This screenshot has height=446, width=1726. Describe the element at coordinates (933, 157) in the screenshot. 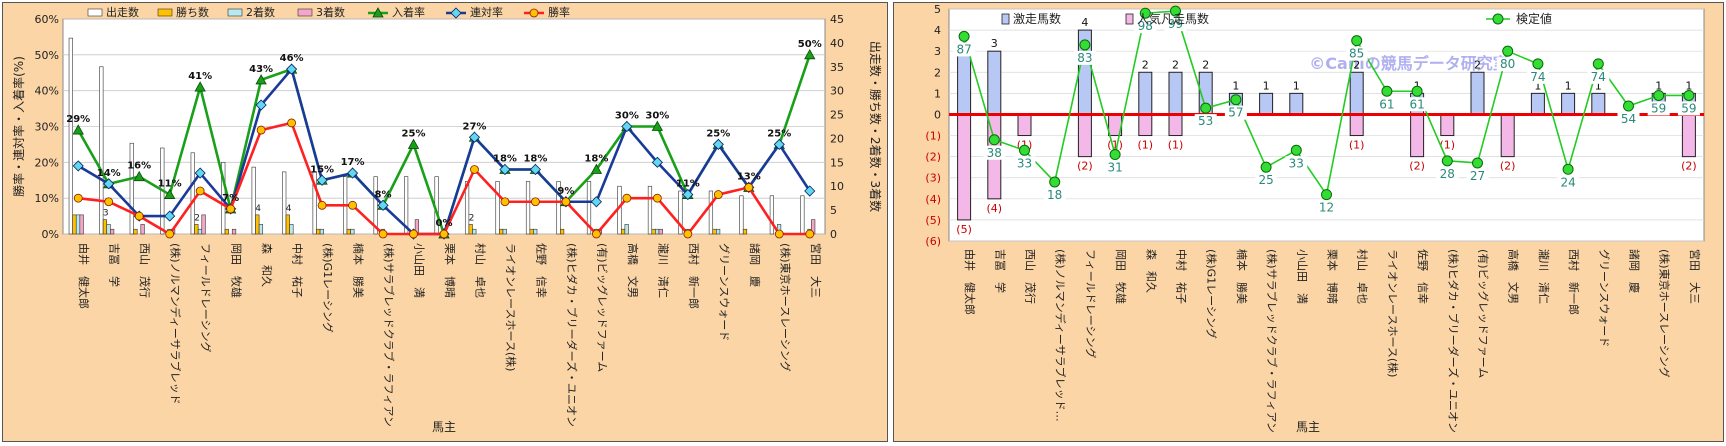

I see `y-tick-label-negative: (2)` at that location.